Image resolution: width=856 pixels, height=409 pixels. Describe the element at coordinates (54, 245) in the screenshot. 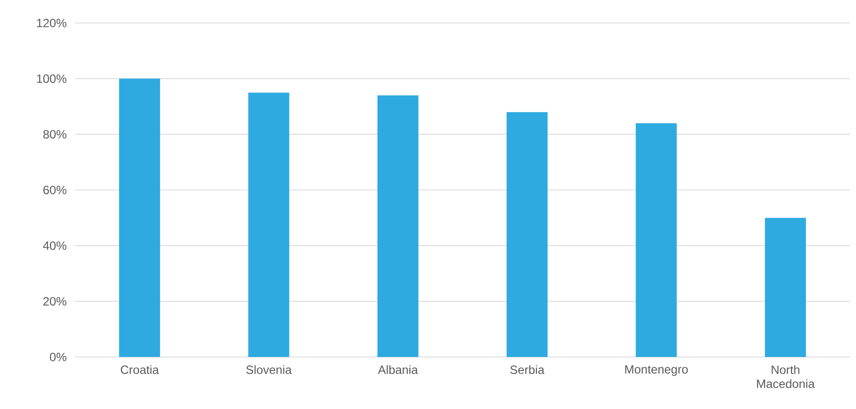

I see `y-tick-label: 40%` at that location.